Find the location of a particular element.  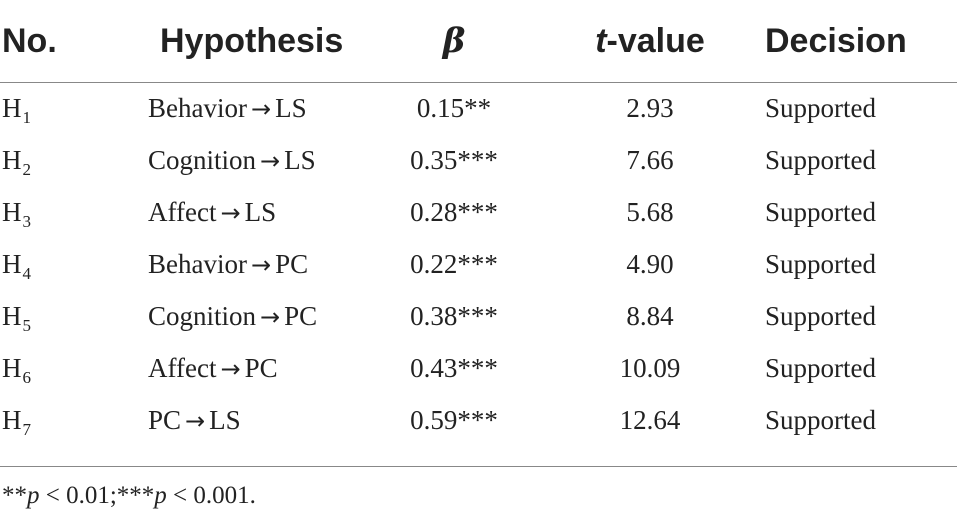

hypothesis-subscript: 3 is located at coordinates (27, 221).